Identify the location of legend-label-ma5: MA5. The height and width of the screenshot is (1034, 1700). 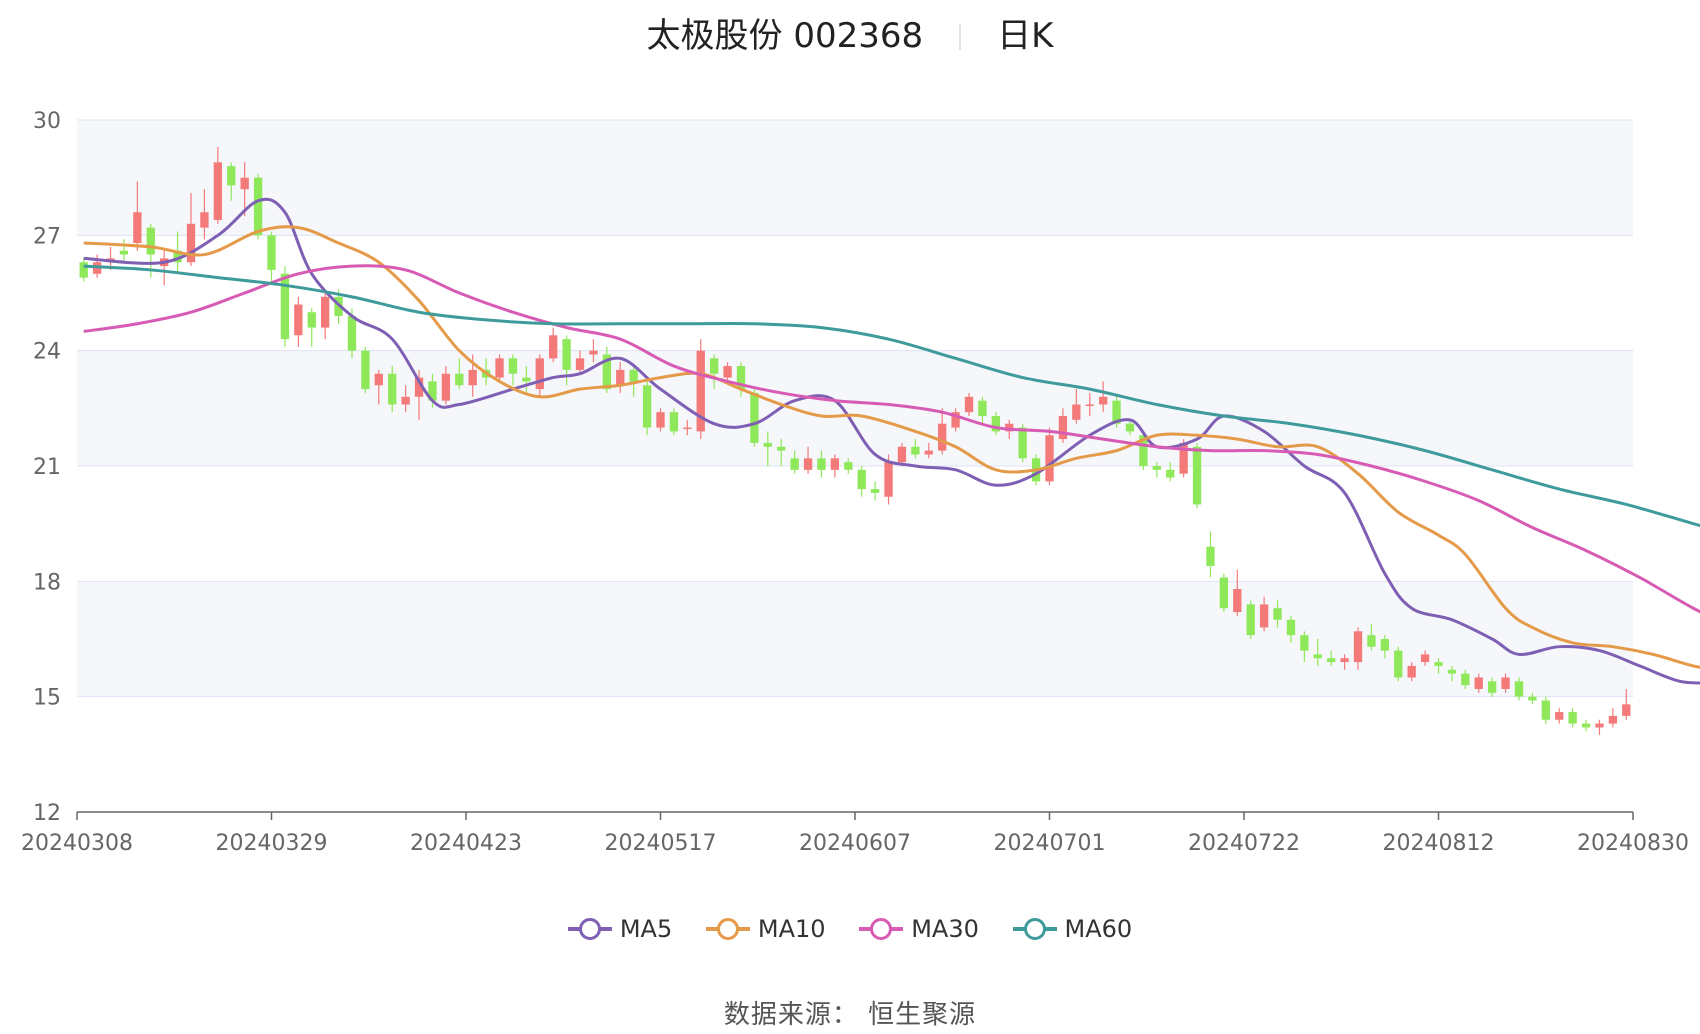
(646, 929).